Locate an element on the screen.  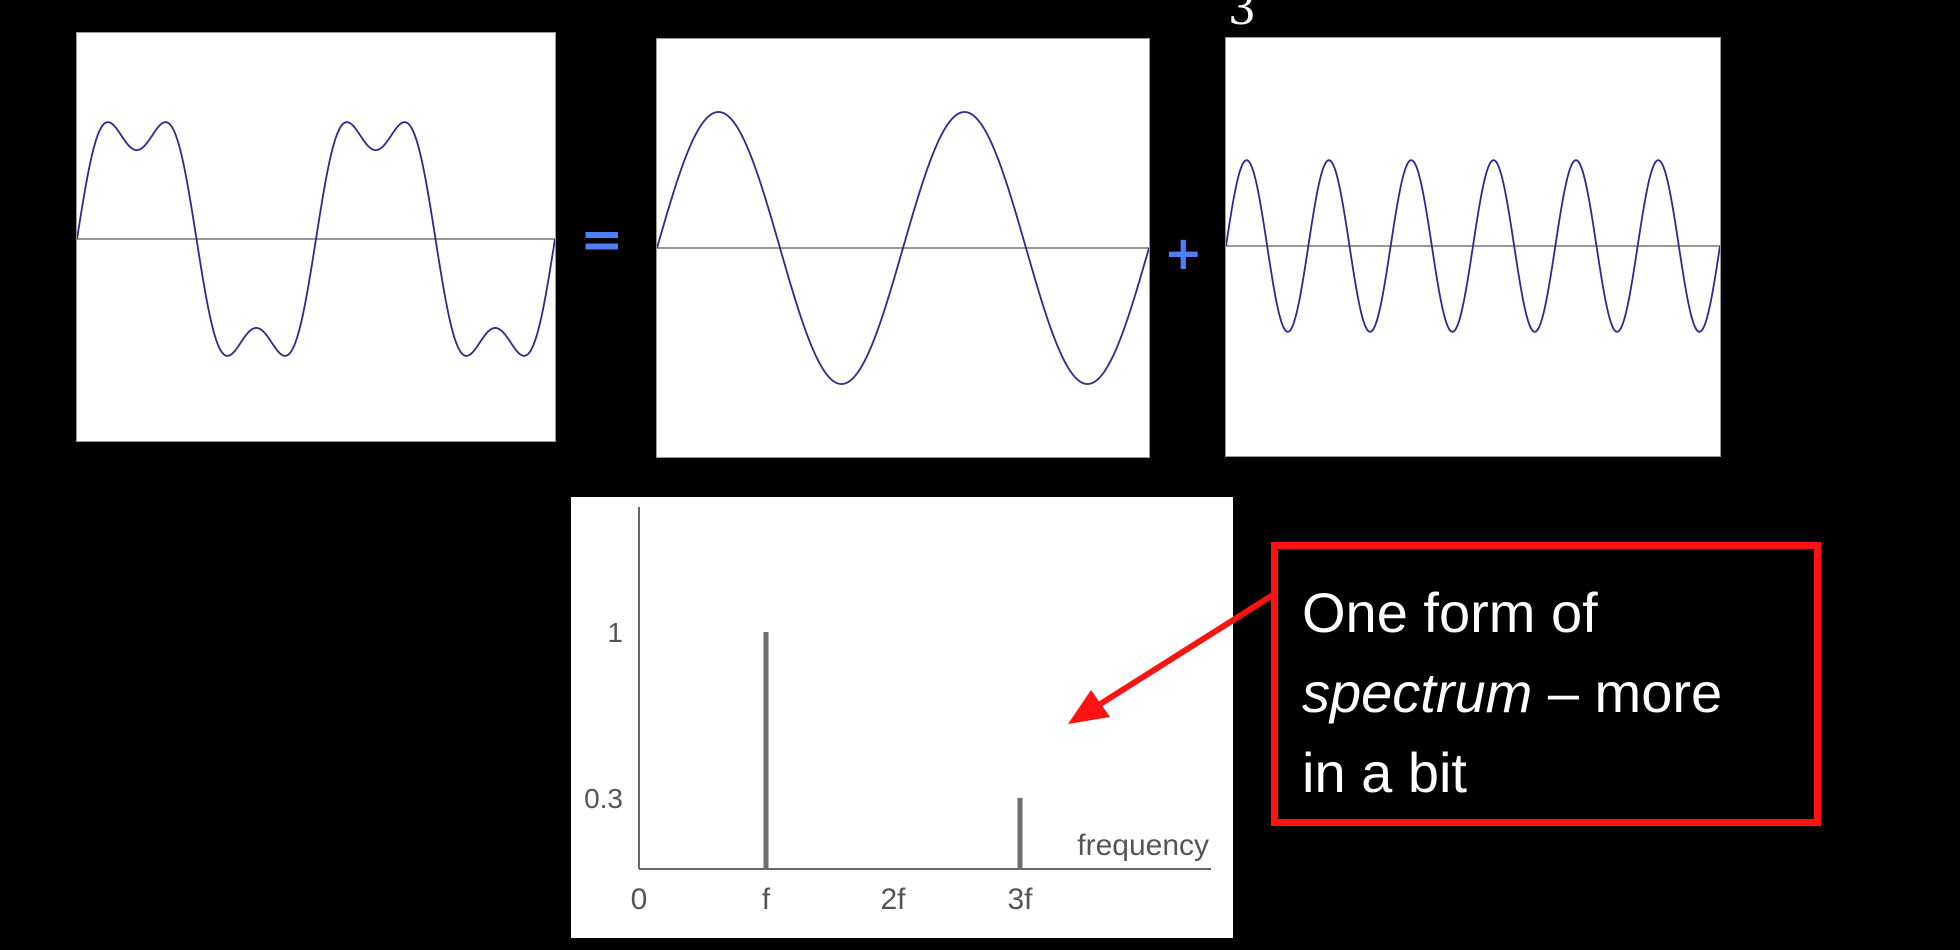
combined-waveform-plot is located at coordinates (316, 239).